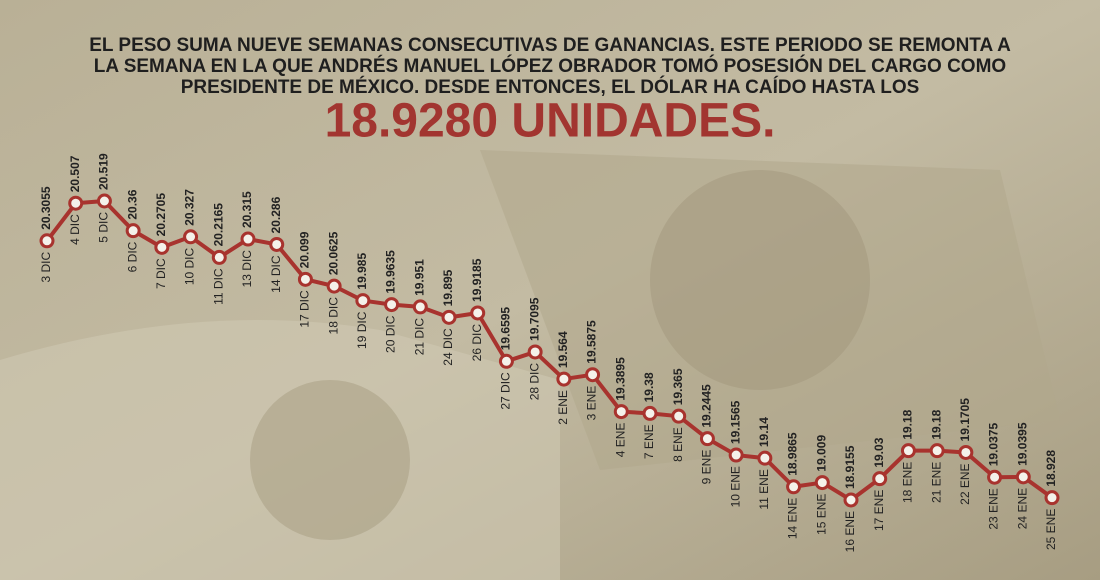  I want to click on value-label: 19.1705, so click(965, 420).